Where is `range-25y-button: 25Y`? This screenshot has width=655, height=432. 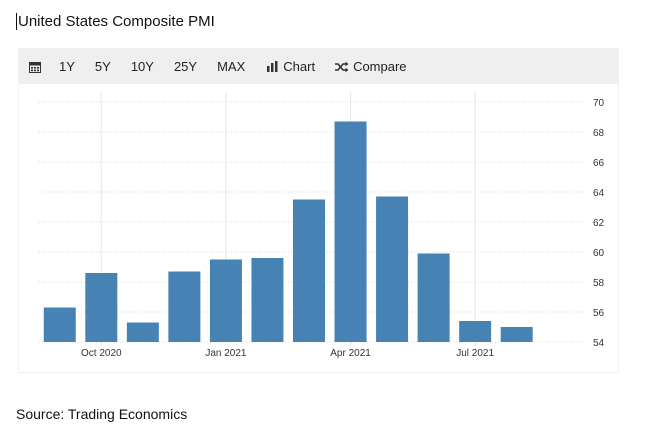
range-25y-button: 25Y is located at coordinates (185, 66).